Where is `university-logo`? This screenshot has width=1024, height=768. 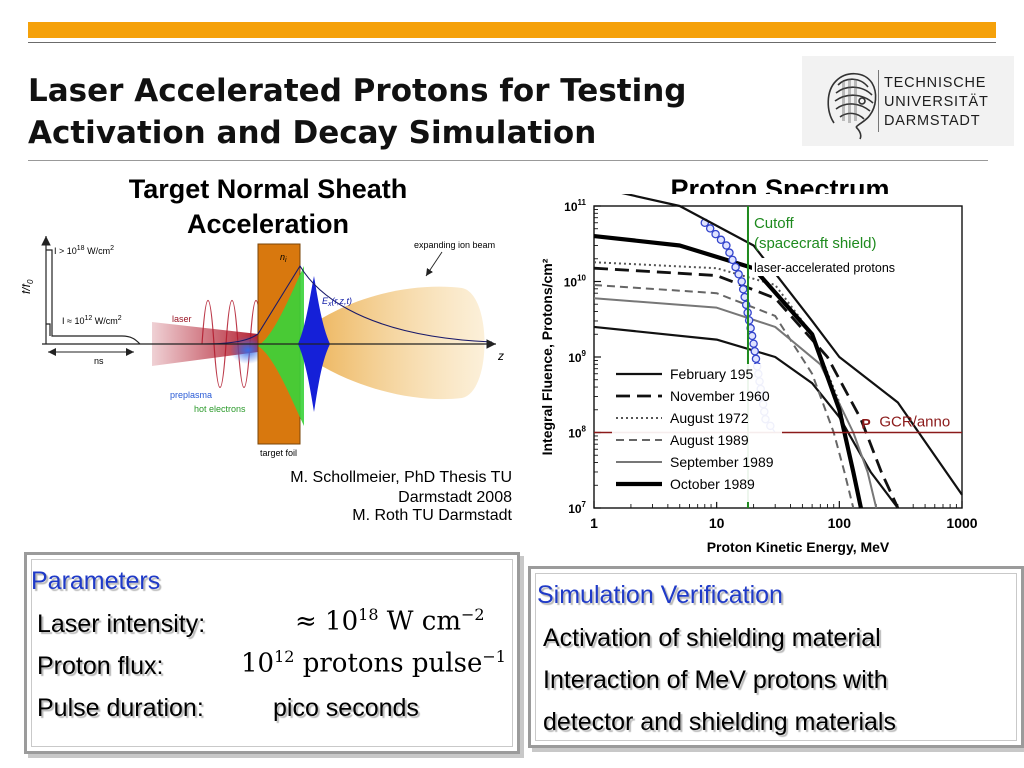
university-logo is located at coordinates (908, 101).